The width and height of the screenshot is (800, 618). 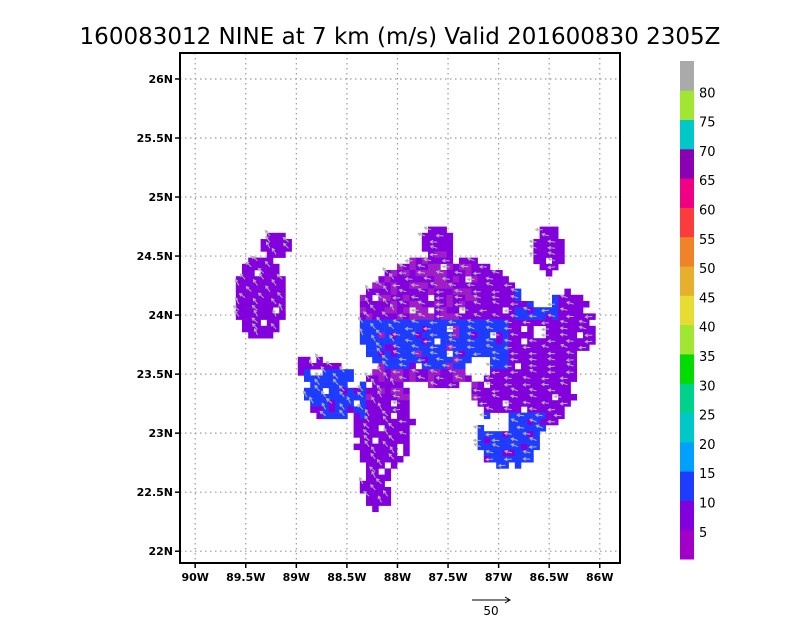 I want to click on x-tick-label: 86.5W, so click(x=549, y=577).